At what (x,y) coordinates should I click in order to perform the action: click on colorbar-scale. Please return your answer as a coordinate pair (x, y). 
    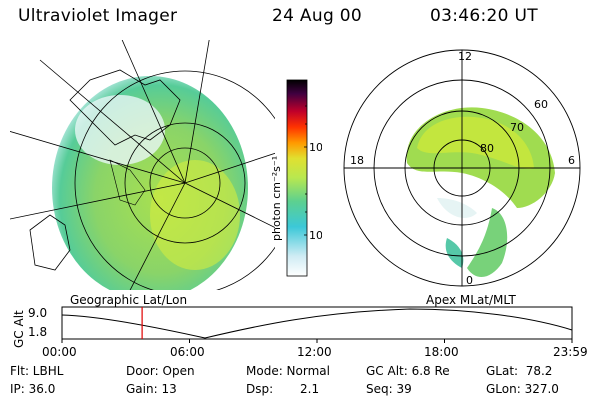
    Looking at the image, I should click on (297, 178).